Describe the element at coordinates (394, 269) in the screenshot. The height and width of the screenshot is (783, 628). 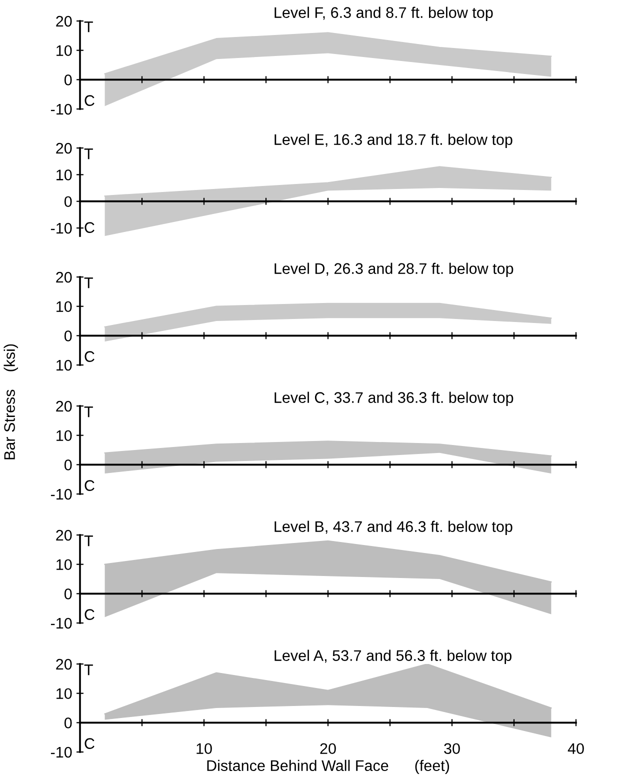
I see `chart-title: Level D, 26.3 and 28.7 ft. below top` at that location.